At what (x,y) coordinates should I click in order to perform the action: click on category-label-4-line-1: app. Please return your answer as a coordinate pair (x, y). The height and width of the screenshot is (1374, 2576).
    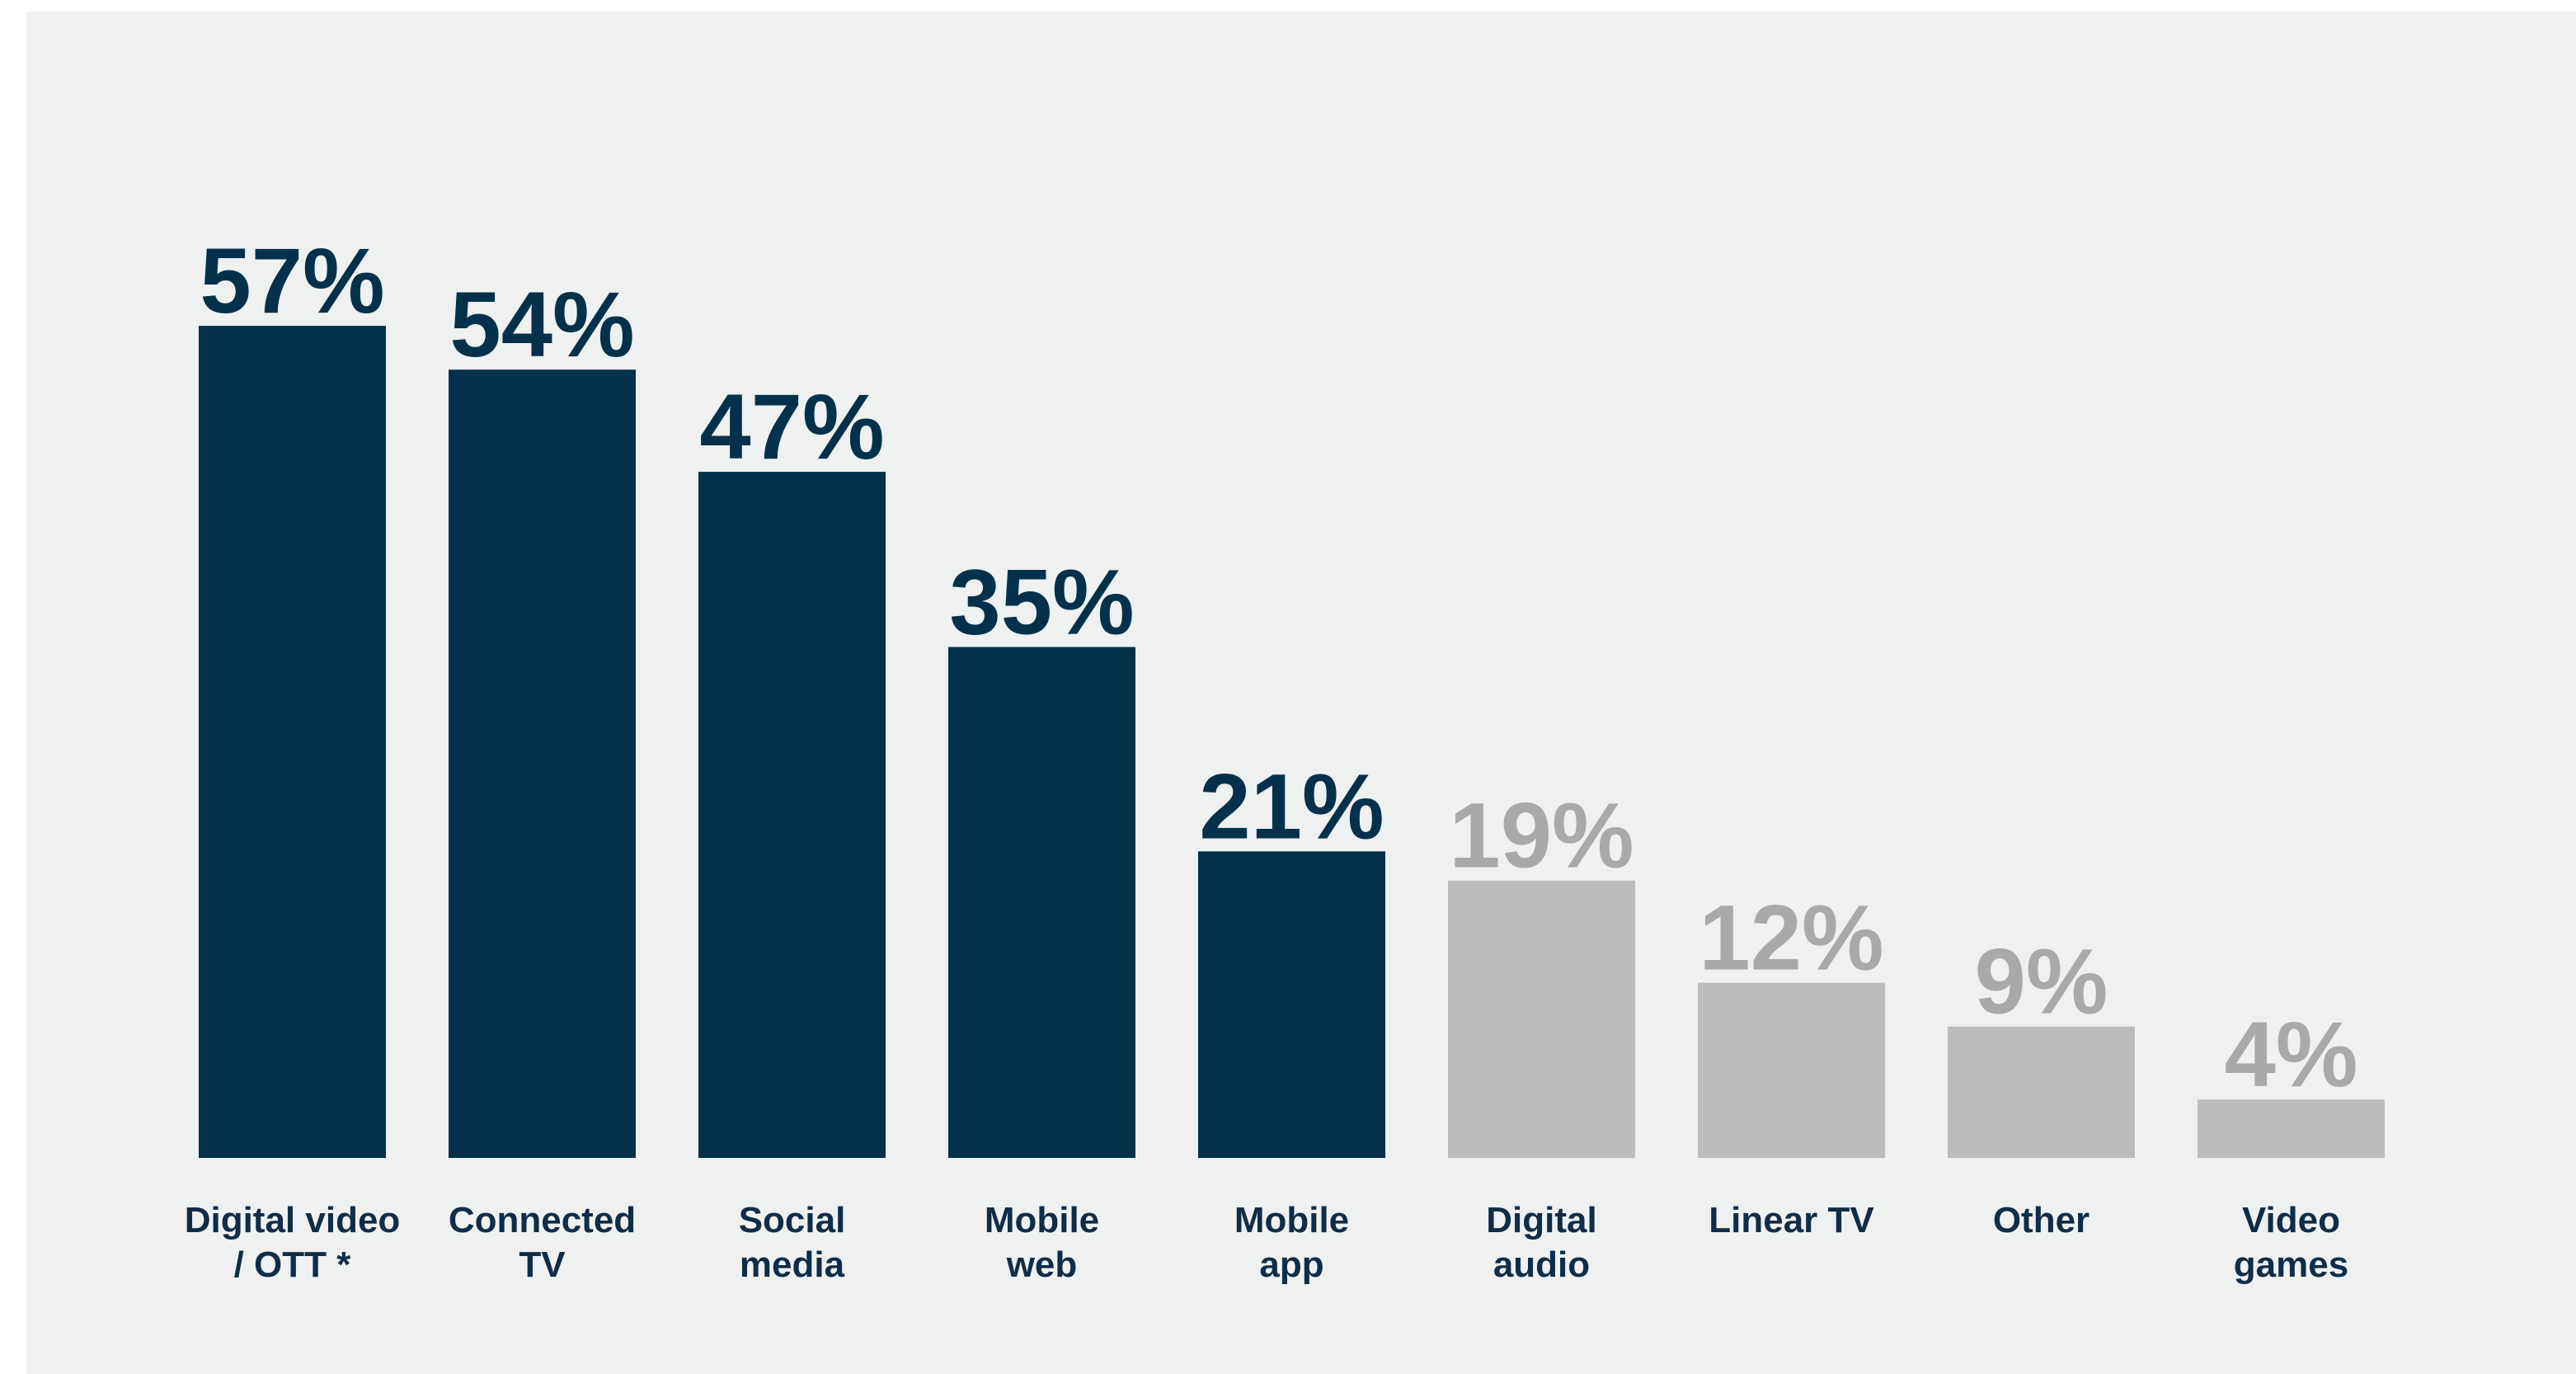
    Looking at the image, I should click on (1291, 1265).